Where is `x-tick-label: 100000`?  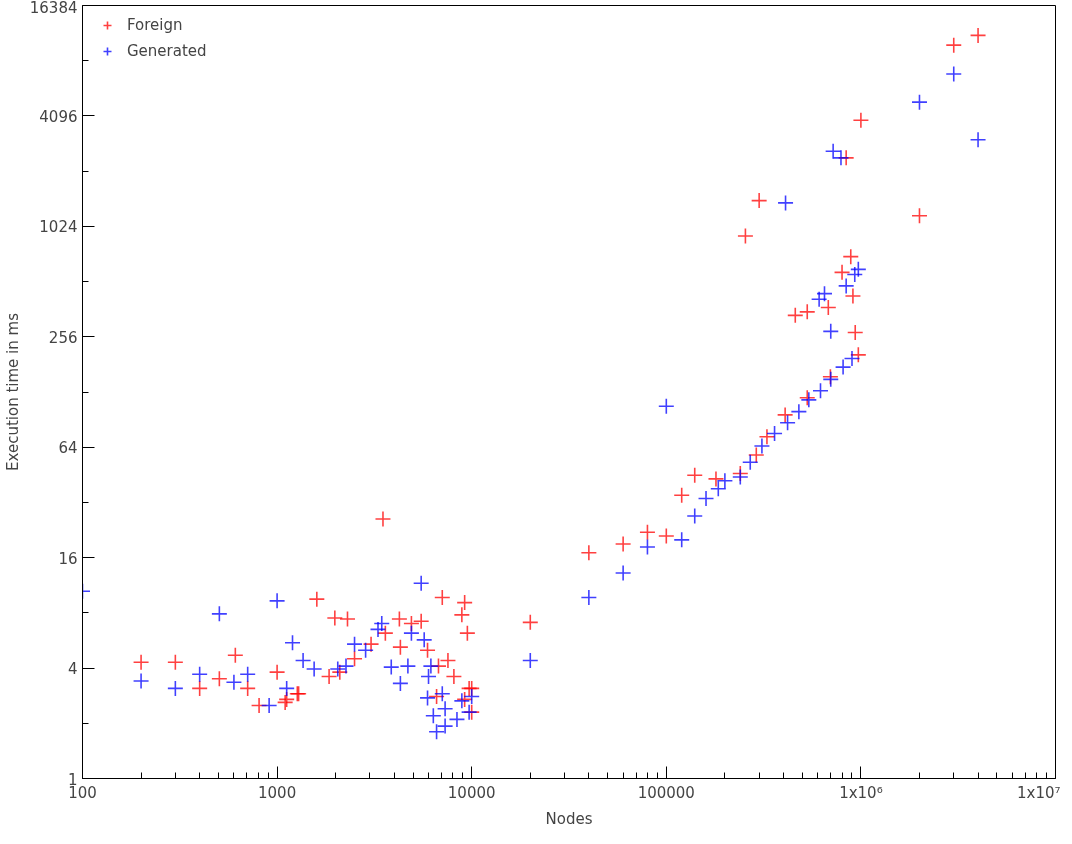 x-tick-label: 100000 is located at coordinates (666, 792).